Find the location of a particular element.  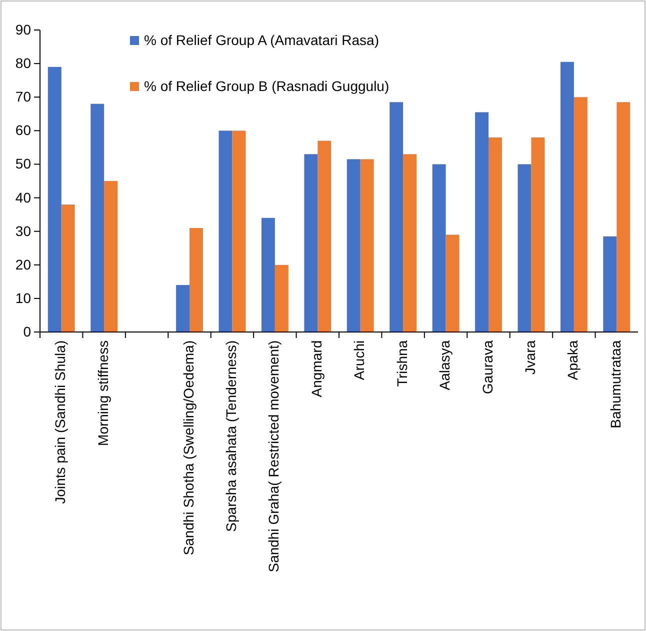

x-tick-label: Sandhi Shotha (Swelling/Oedema) is located at coordinates (188, 448).